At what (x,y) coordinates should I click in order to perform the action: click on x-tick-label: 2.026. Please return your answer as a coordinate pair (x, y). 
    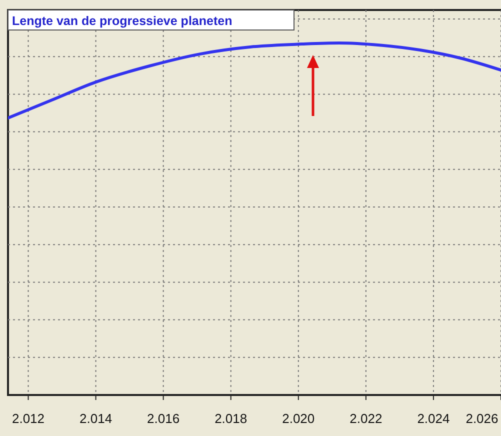
    Looking at the image, I should click on (482, 418).